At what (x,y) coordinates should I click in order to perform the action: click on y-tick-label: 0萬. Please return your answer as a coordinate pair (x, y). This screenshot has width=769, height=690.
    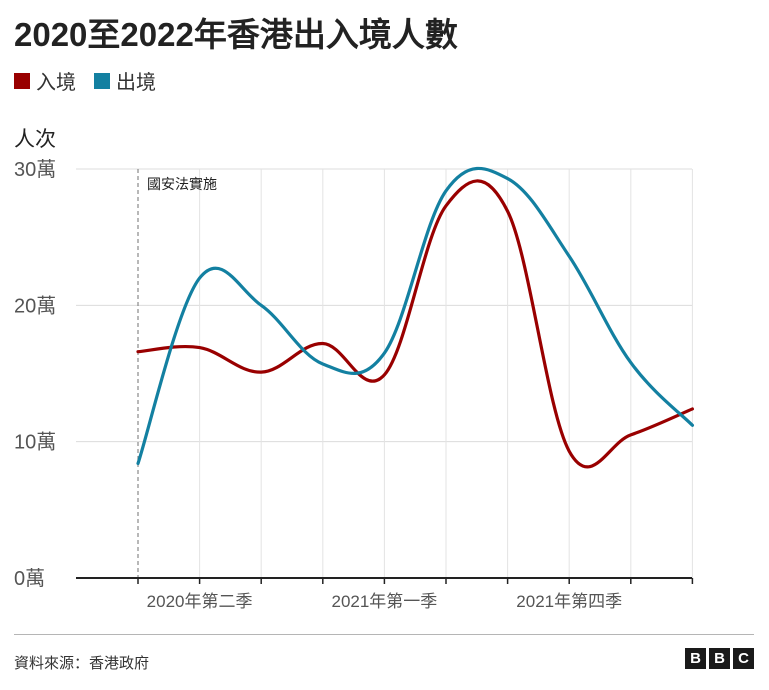
    Looking at the image, I should click on (29, 578).